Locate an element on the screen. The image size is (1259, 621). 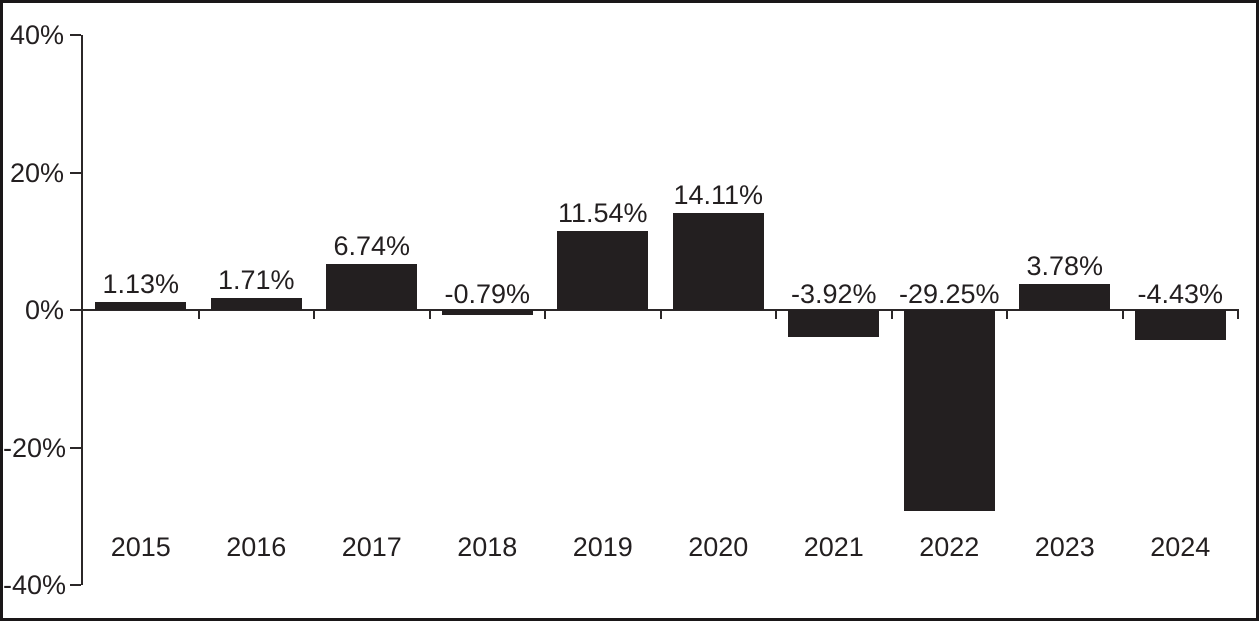
bar-2024 is located at coordinates (1180, 325).